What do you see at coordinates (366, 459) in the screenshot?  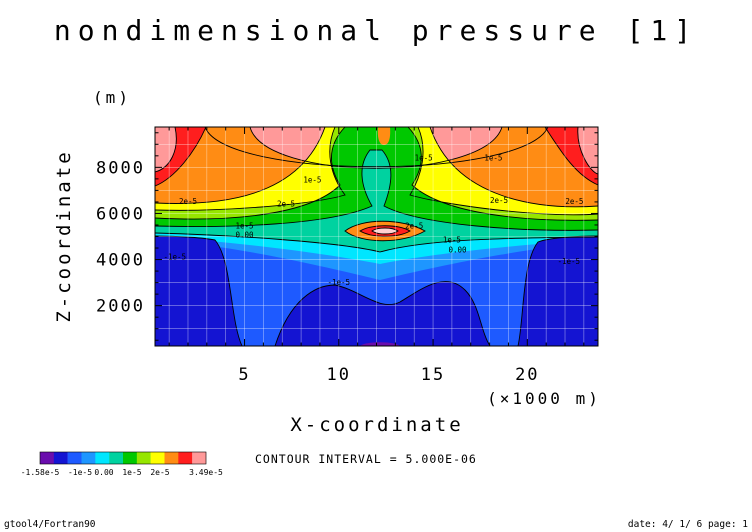 I see `contour-interval-text: CONTOUR INTERVAL = 5.000E-06` at bounding box center [366, 459].